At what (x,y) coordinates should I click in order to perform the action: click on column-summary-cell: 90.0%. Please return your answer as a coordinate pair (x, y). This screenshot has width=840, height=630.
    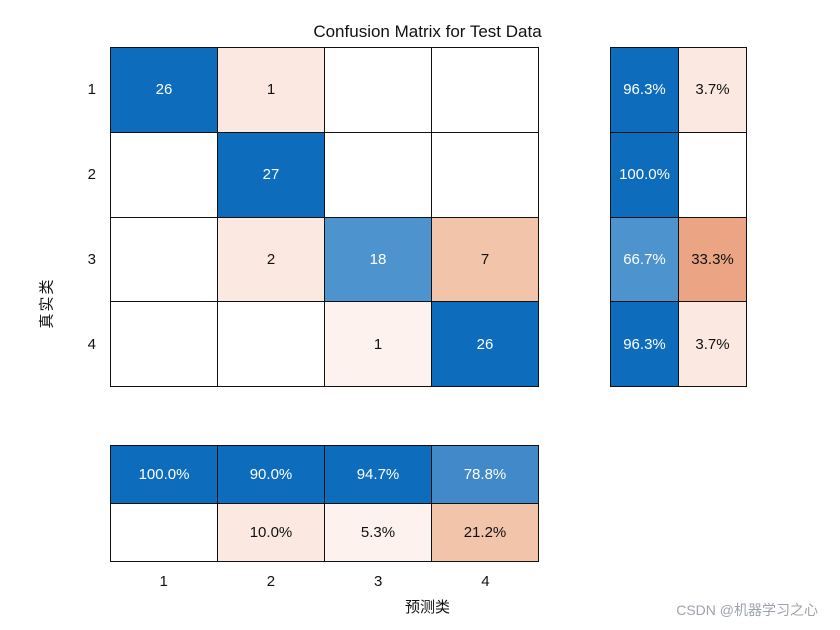
    Looking at the image, I should click on (271, 474).